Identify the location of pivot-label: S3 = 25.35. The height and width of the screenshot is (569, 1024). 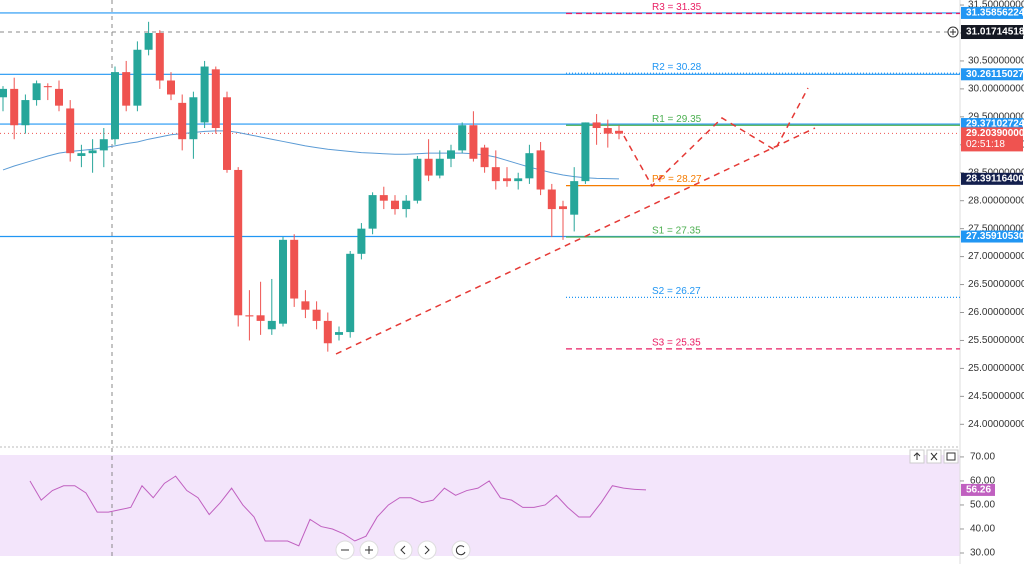
(676, 342).